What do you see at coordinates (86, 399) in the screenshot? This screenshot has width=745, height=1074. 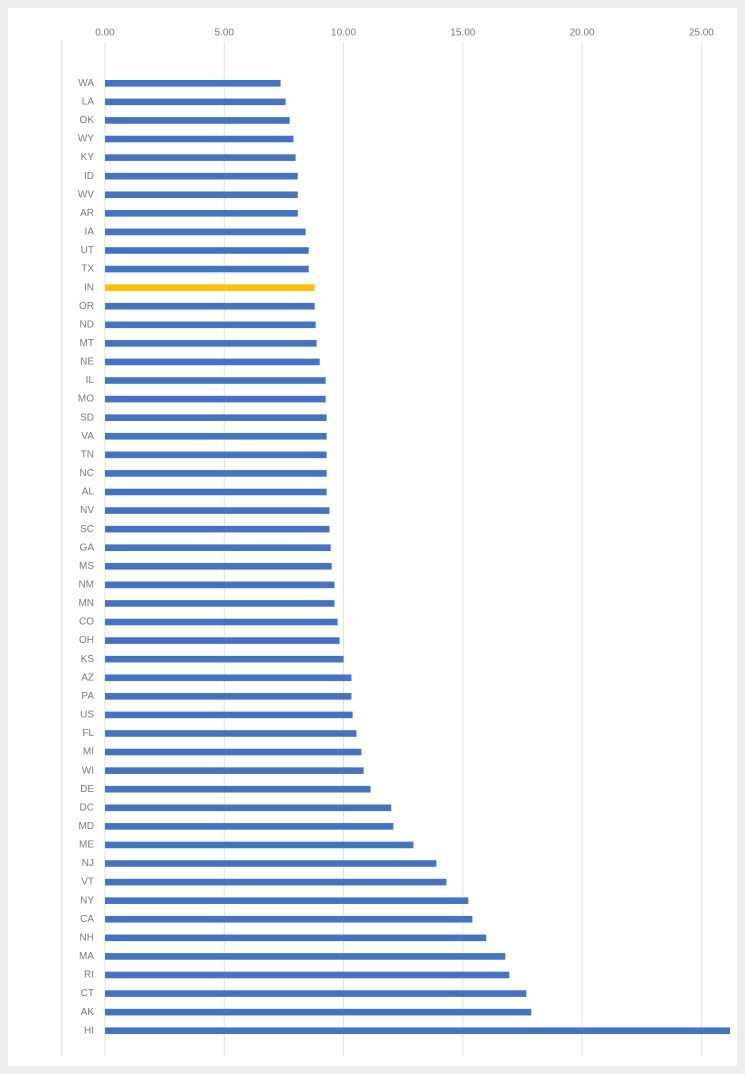 I see `y-tick-label: MO` at bounding box center [86, 399].